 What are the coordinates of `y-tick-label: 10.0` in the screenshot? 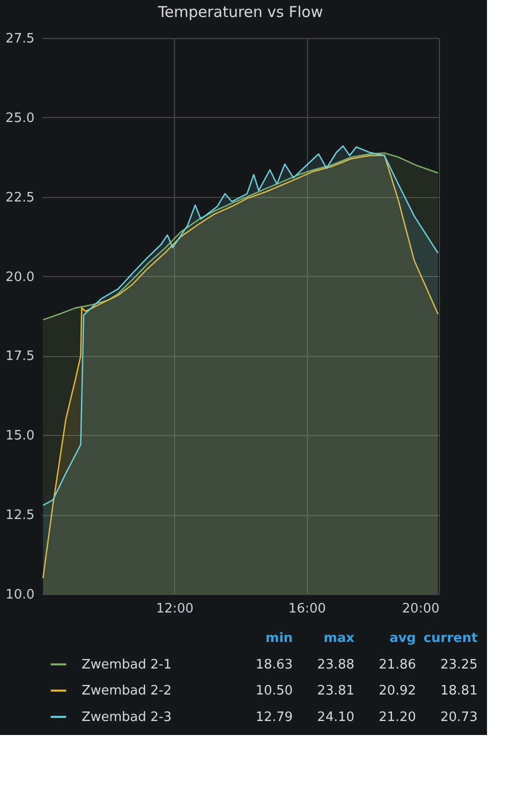 It's located at (20, 595).